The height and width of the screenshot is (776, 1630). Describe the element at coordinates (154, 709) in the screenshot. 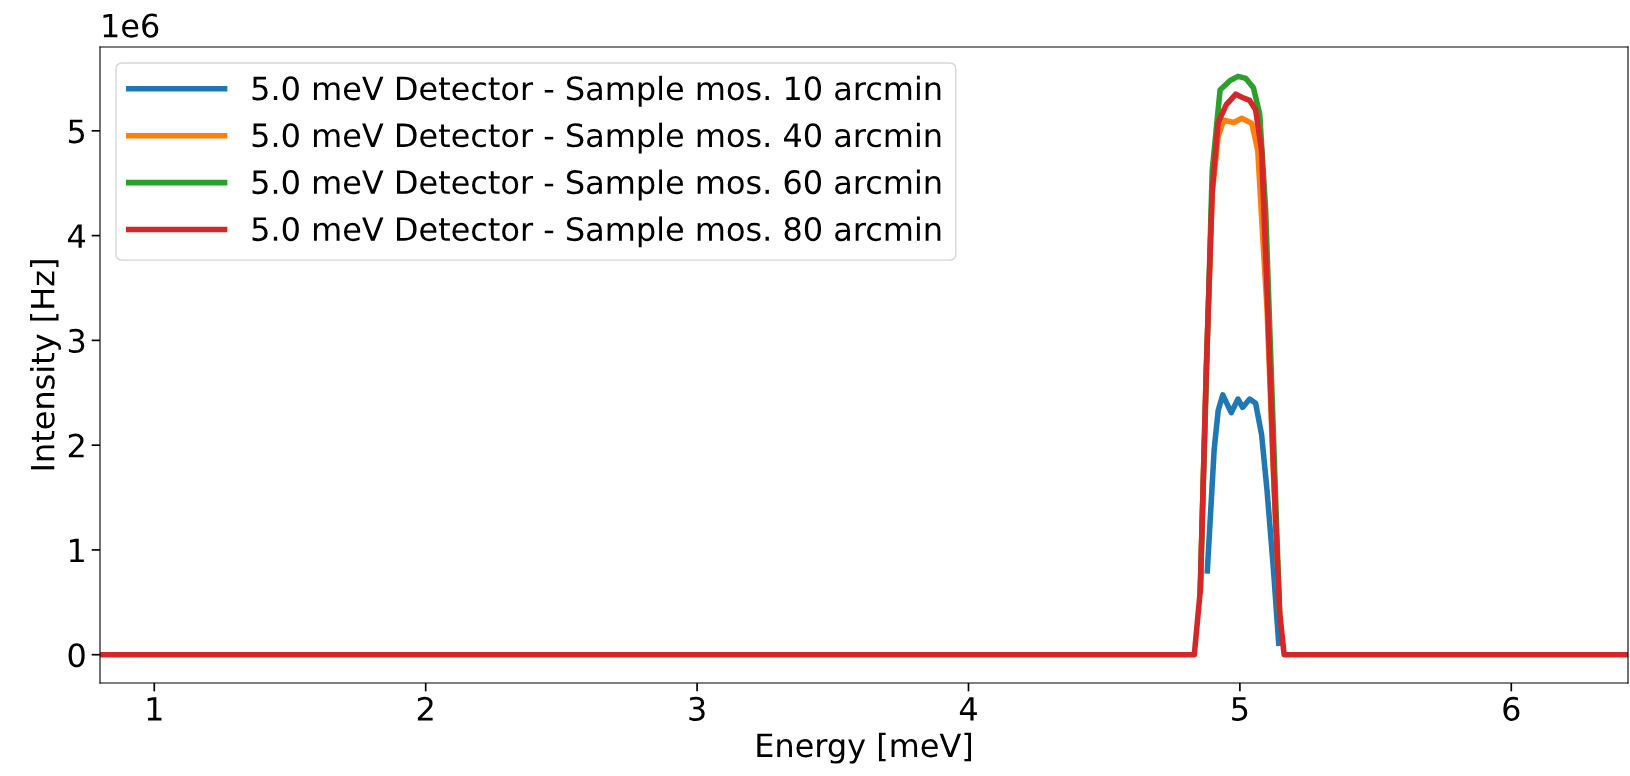

I see `x-tick-label: 1` at that location.